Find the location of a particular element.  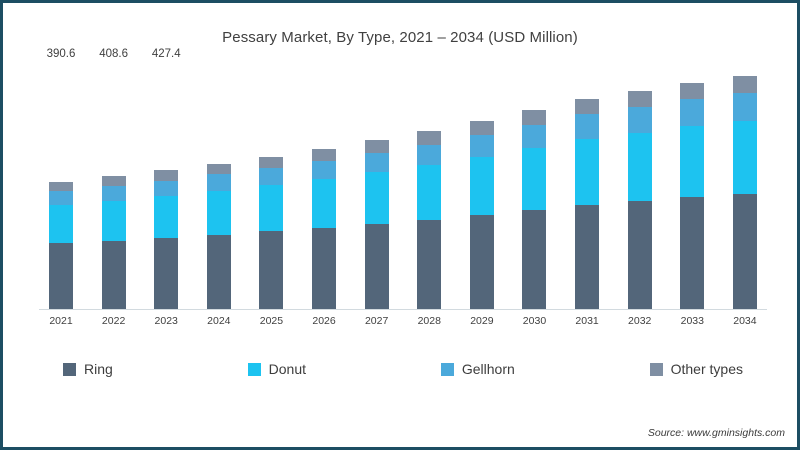

x-axis-tick-label: 2033 is located at coordinates (692, 321).